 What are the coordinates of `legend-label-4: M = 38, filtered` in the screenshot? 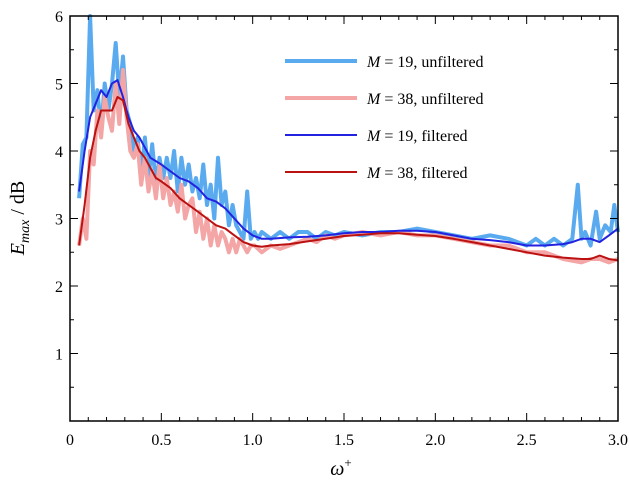 It's located at (417, 173).